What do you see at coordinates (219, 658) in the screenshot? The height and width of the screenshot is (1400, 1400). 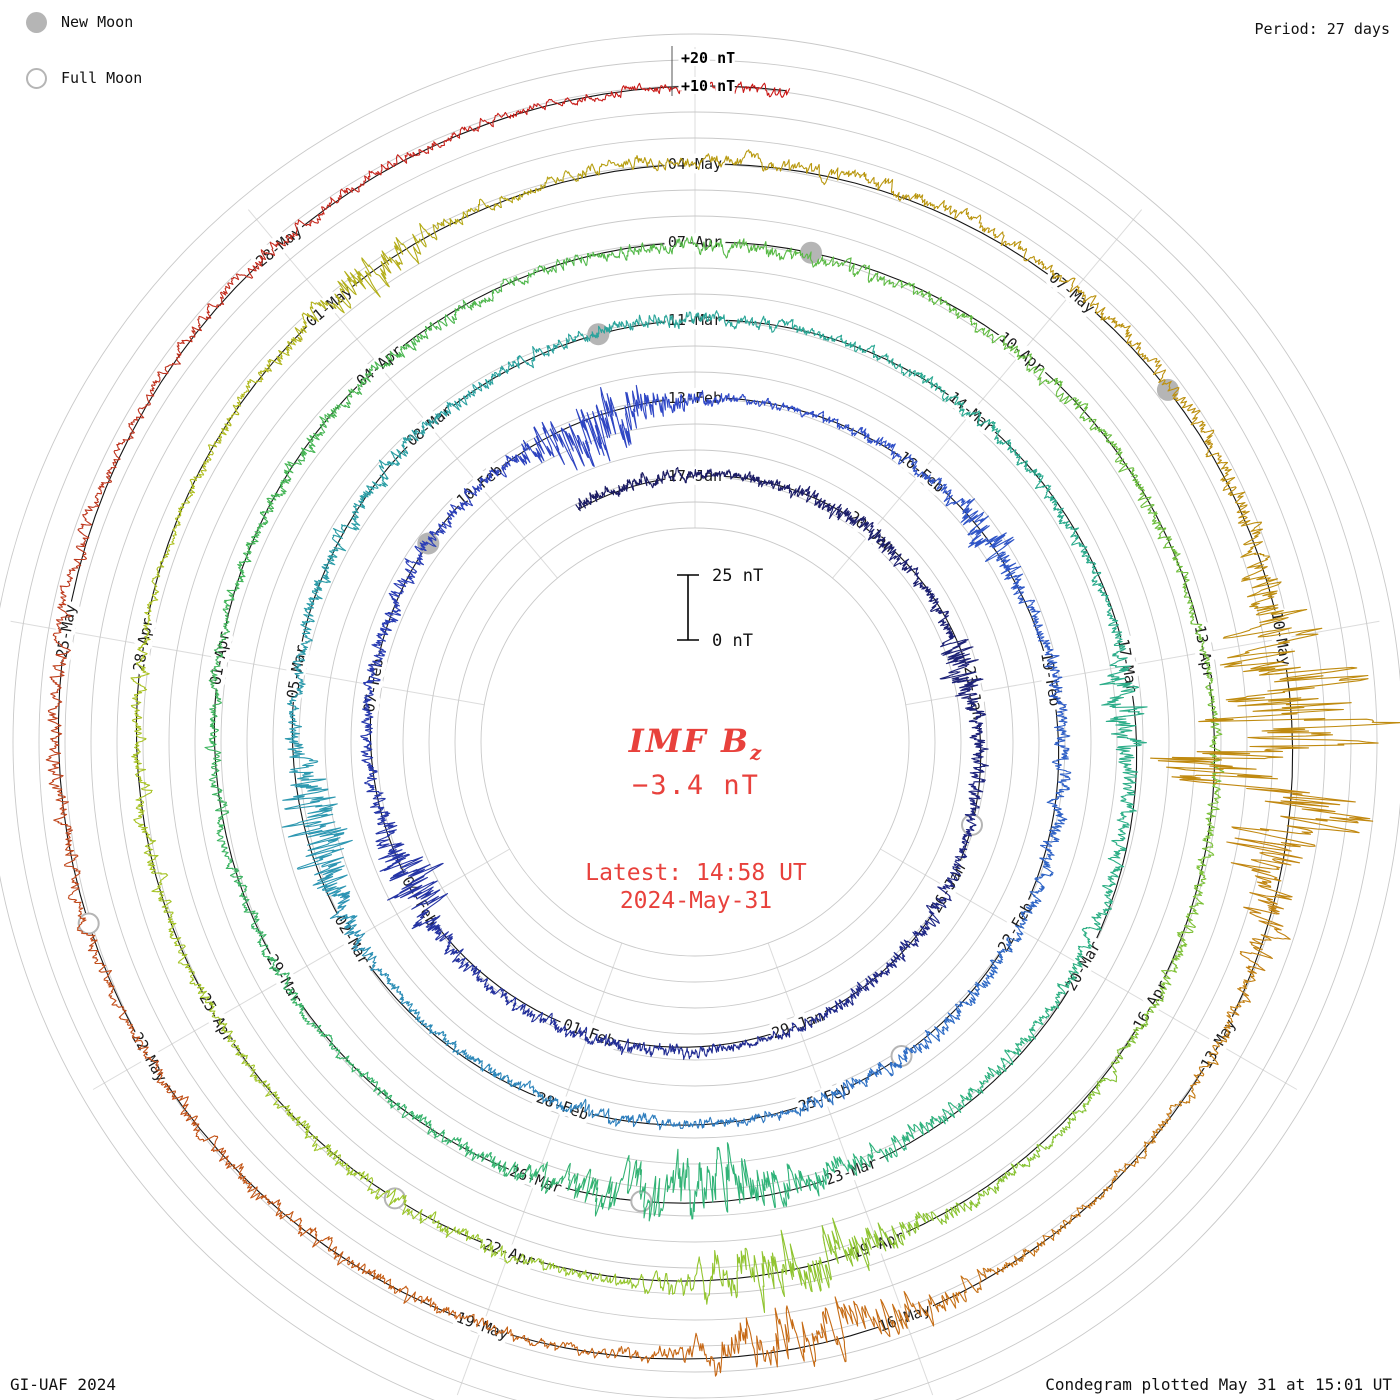 I see `date-label: 01-Apr` at bounding box center [219, 658].